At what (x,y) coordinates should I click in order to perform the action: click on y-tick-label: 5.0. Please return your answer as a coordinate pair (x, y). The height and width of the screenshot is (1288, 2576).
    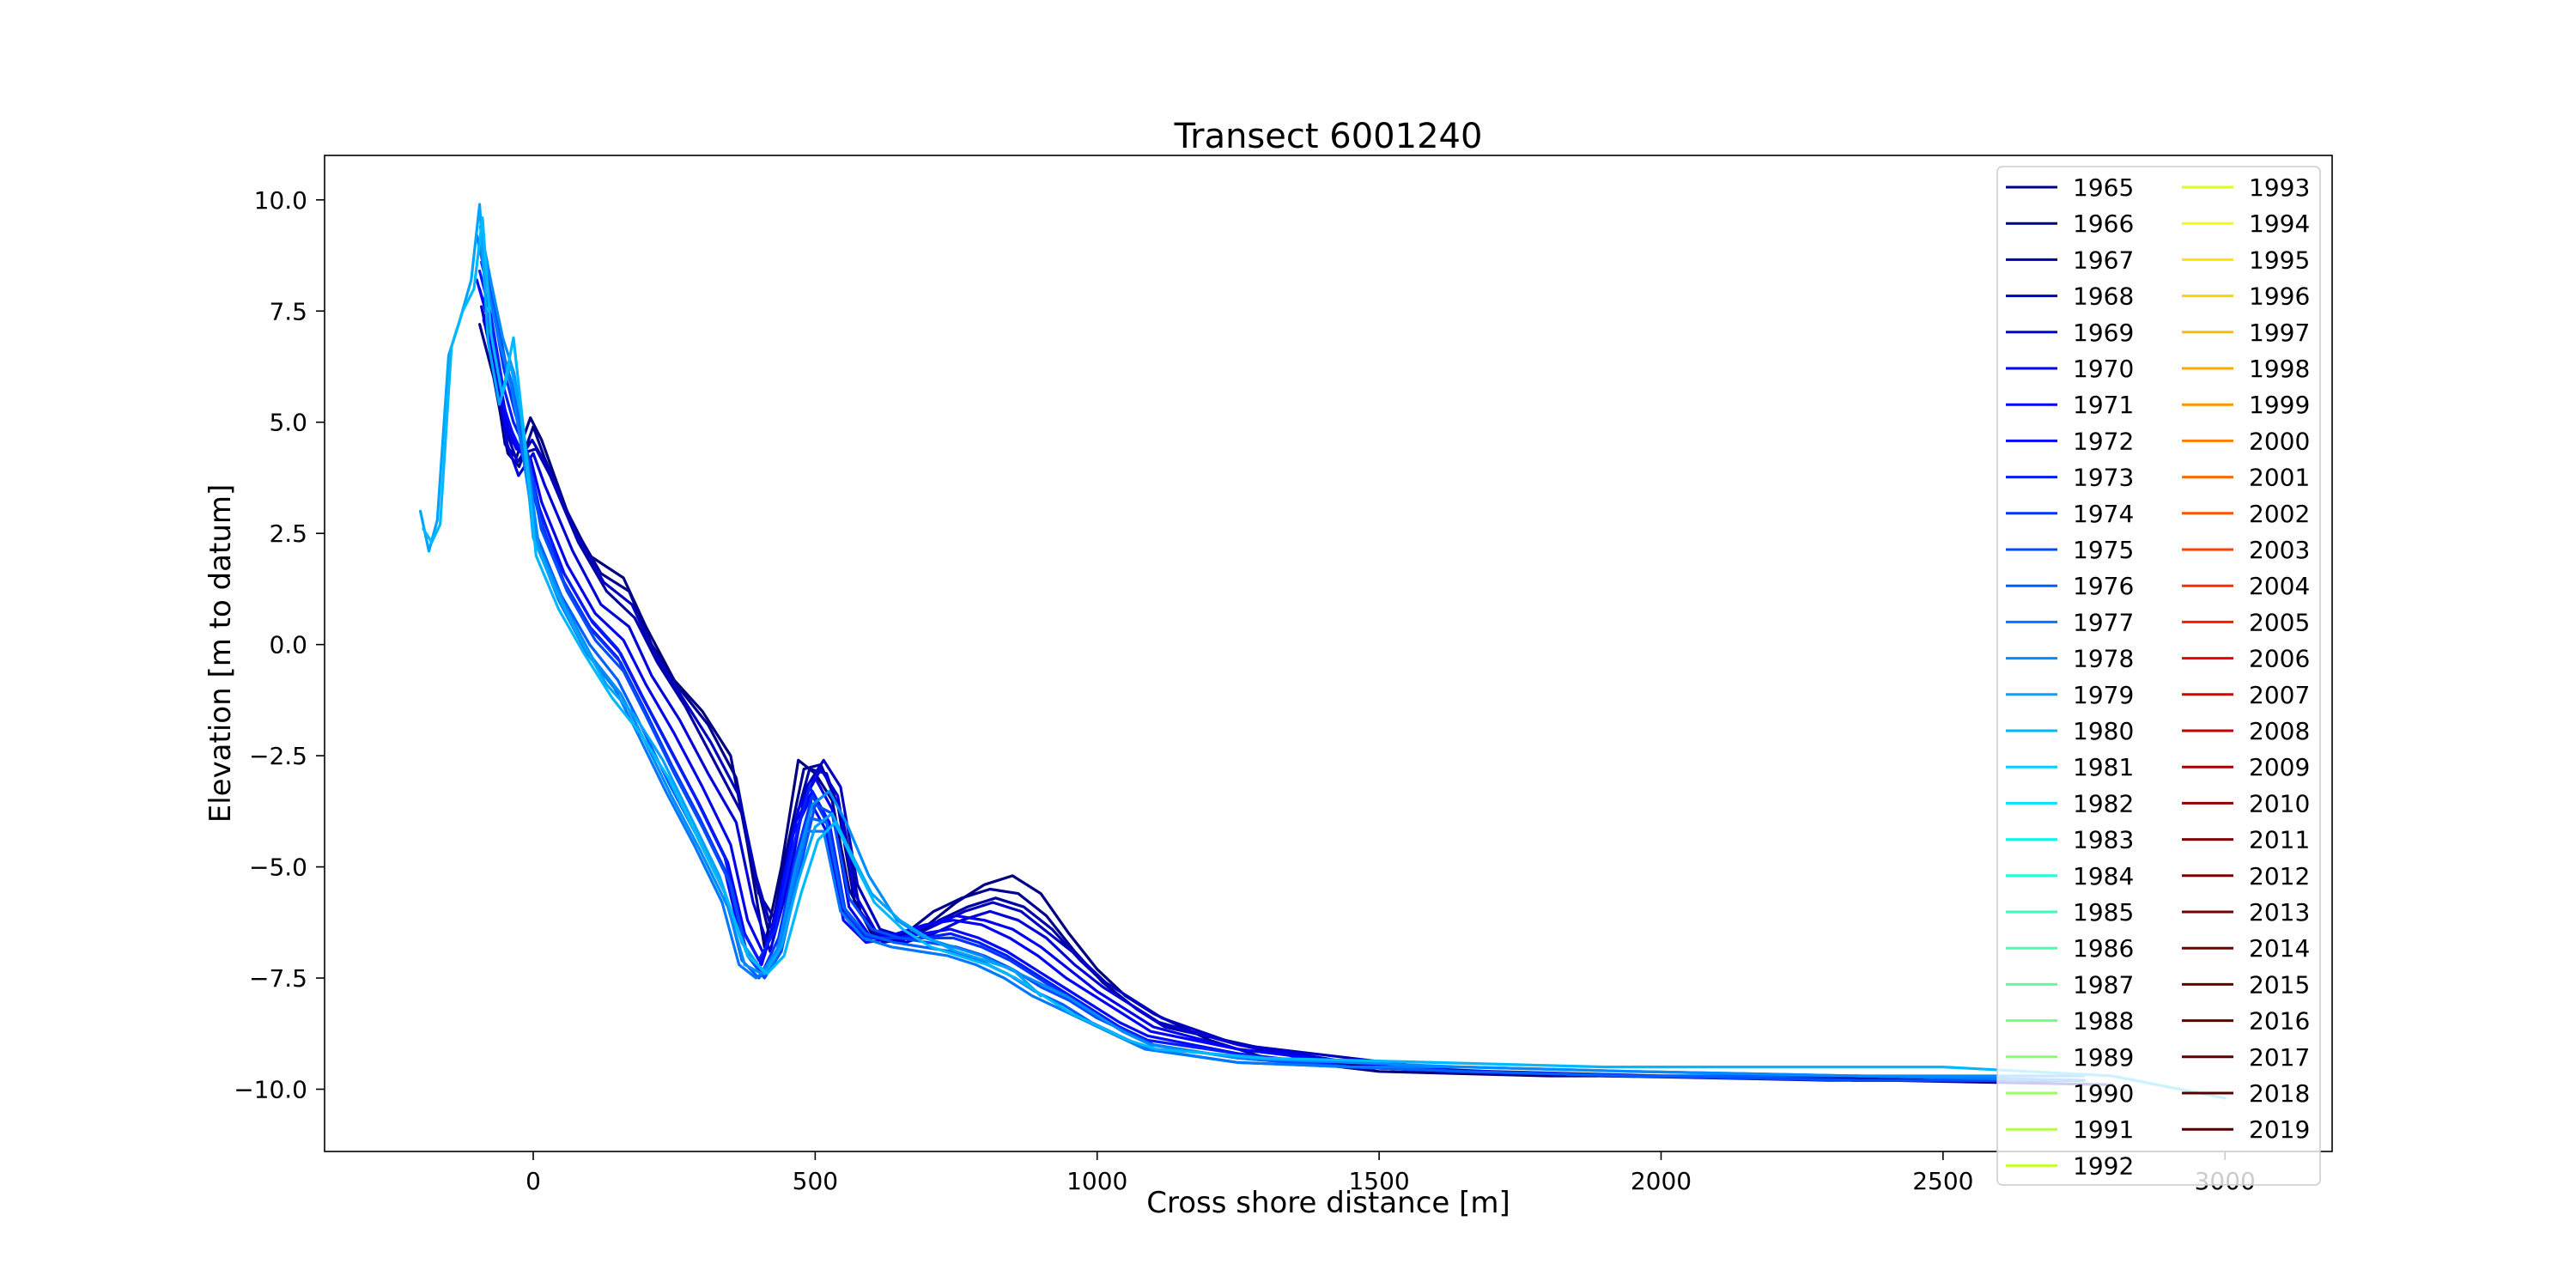
    Looking at the image, I should click on (288, 423).